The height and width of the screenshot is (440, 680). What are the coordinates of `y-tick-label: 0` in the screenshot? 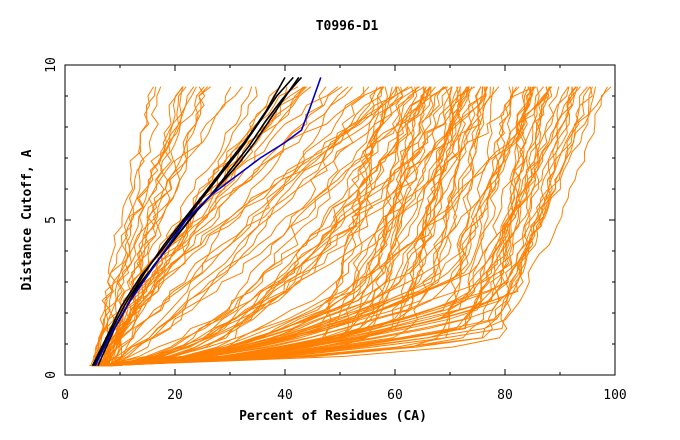 It's located at (51, 375).